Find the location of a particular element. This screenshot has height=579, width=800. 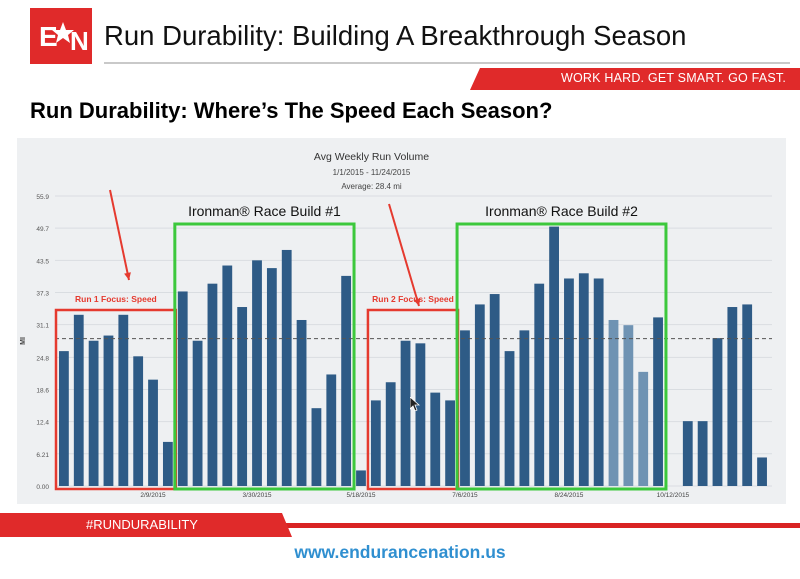

footer-hashtag-box: #RUNDURABILITY is located at coordinates (146, 525).